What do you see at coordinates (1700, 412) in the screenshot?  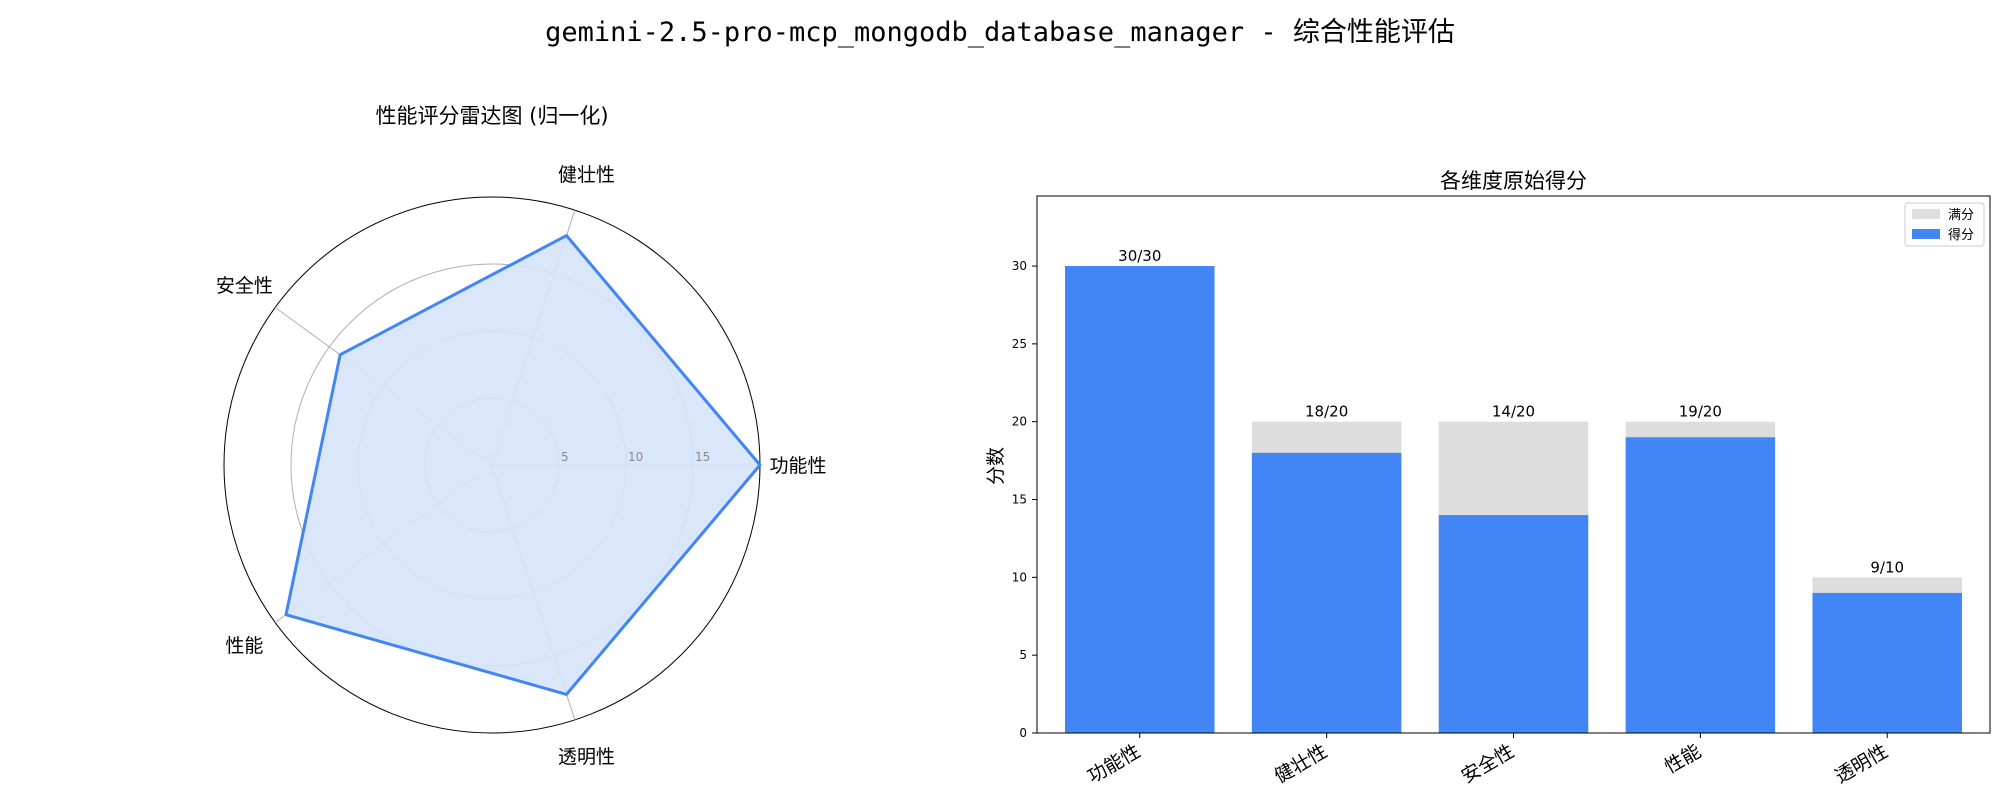 I see `bar-data-label: 19/20` at bounding box center [1700, 412].